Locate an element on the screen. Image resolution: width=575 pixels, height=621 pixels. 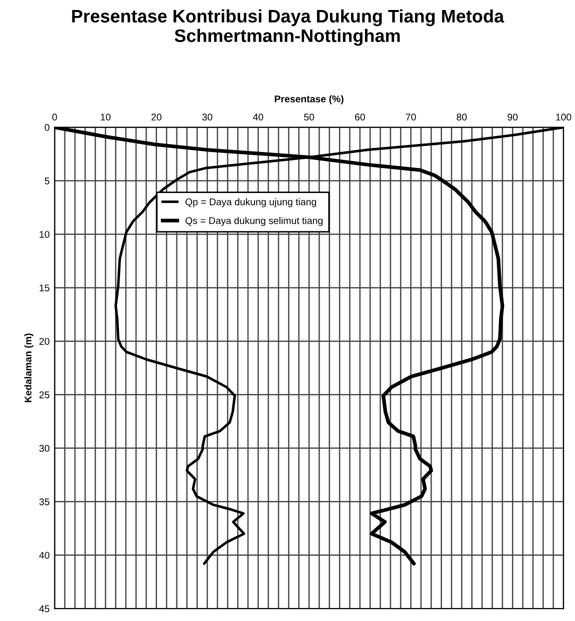
legend-label: Qp = Daya dukung ujung tiang is located at coordinates (251, 203).